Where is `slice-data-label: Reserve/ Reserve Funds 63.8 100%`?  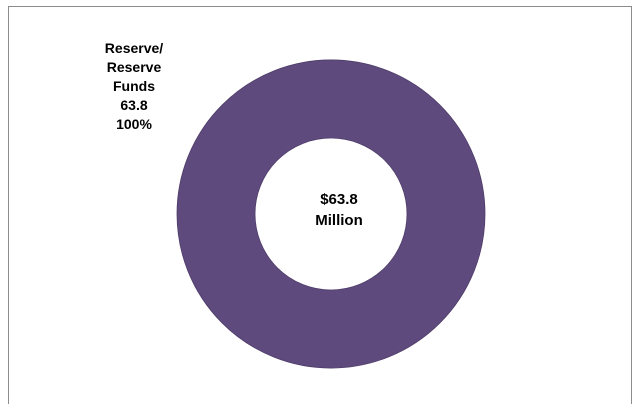
slice-data-label: Reserve/ Reserve Funds 63.8 100% is located at coordinates (134, 86).